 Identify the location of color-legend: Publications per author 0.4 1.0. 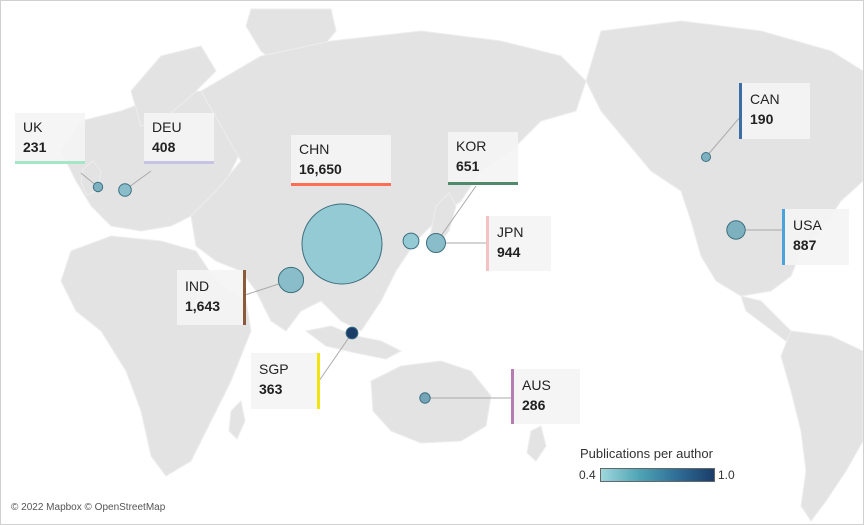
(661, 466).